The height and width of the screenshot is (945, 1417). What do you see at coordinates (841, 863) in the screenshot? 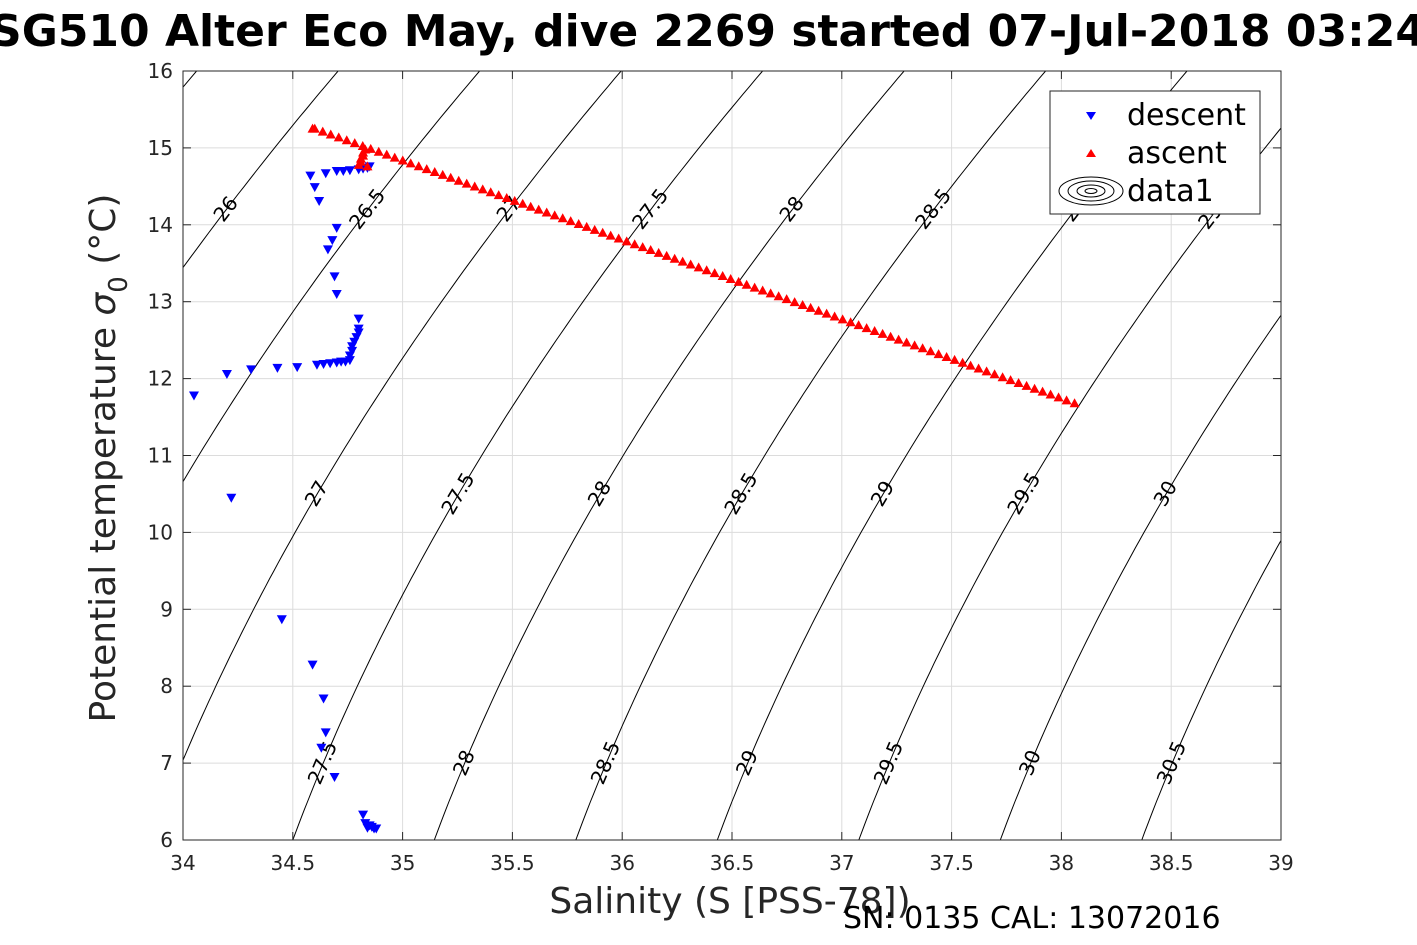
I see `x-tick-label: 37` at bounding box center [841, 863].